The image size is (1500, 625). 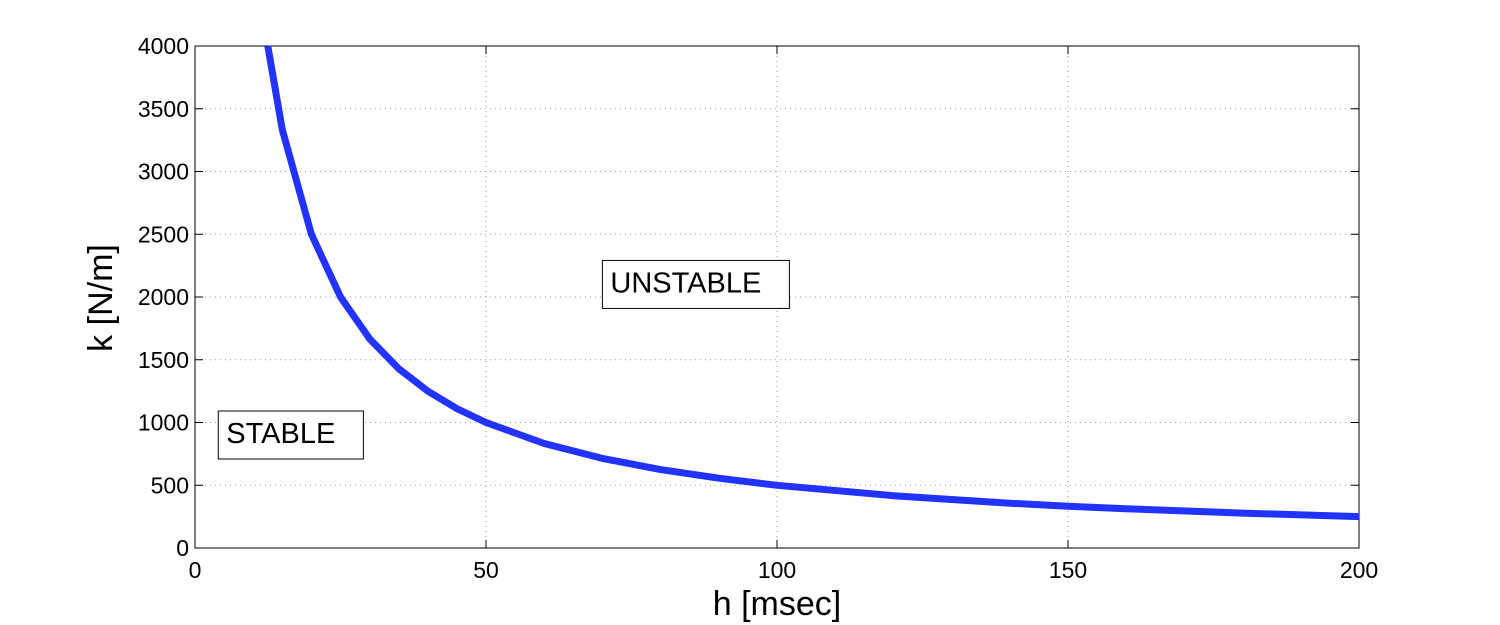 I want to click on annotation-label: STABLE, so click(x=280, y=434).